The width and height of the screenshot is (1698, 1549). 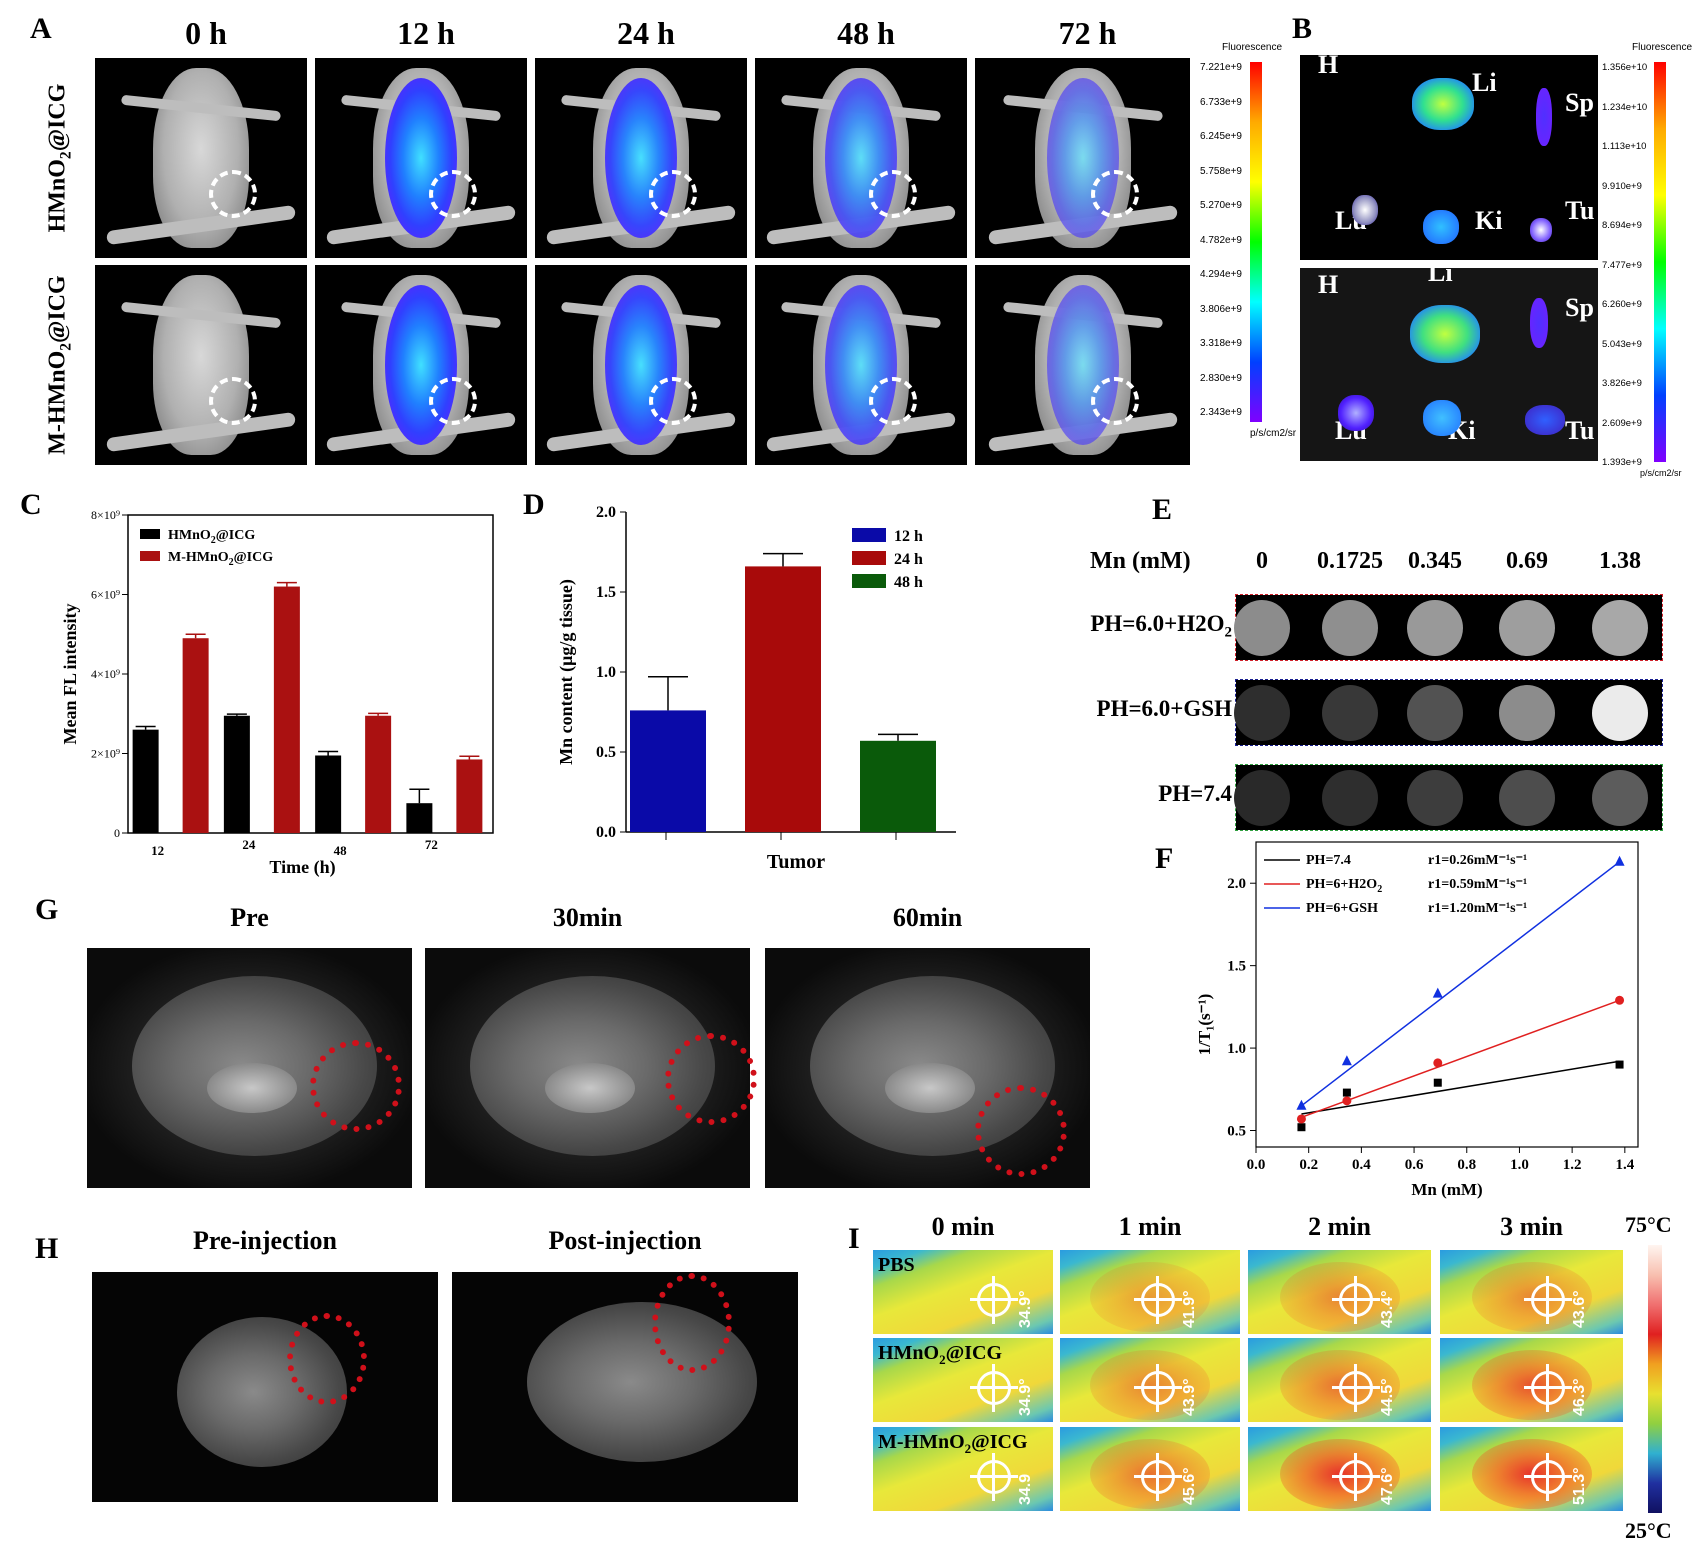 What do you see at coordinates (1622, 383) in the screenshot?
I see `colorbar-tick: 3.826e+9` at bounding box center [1622, 383].